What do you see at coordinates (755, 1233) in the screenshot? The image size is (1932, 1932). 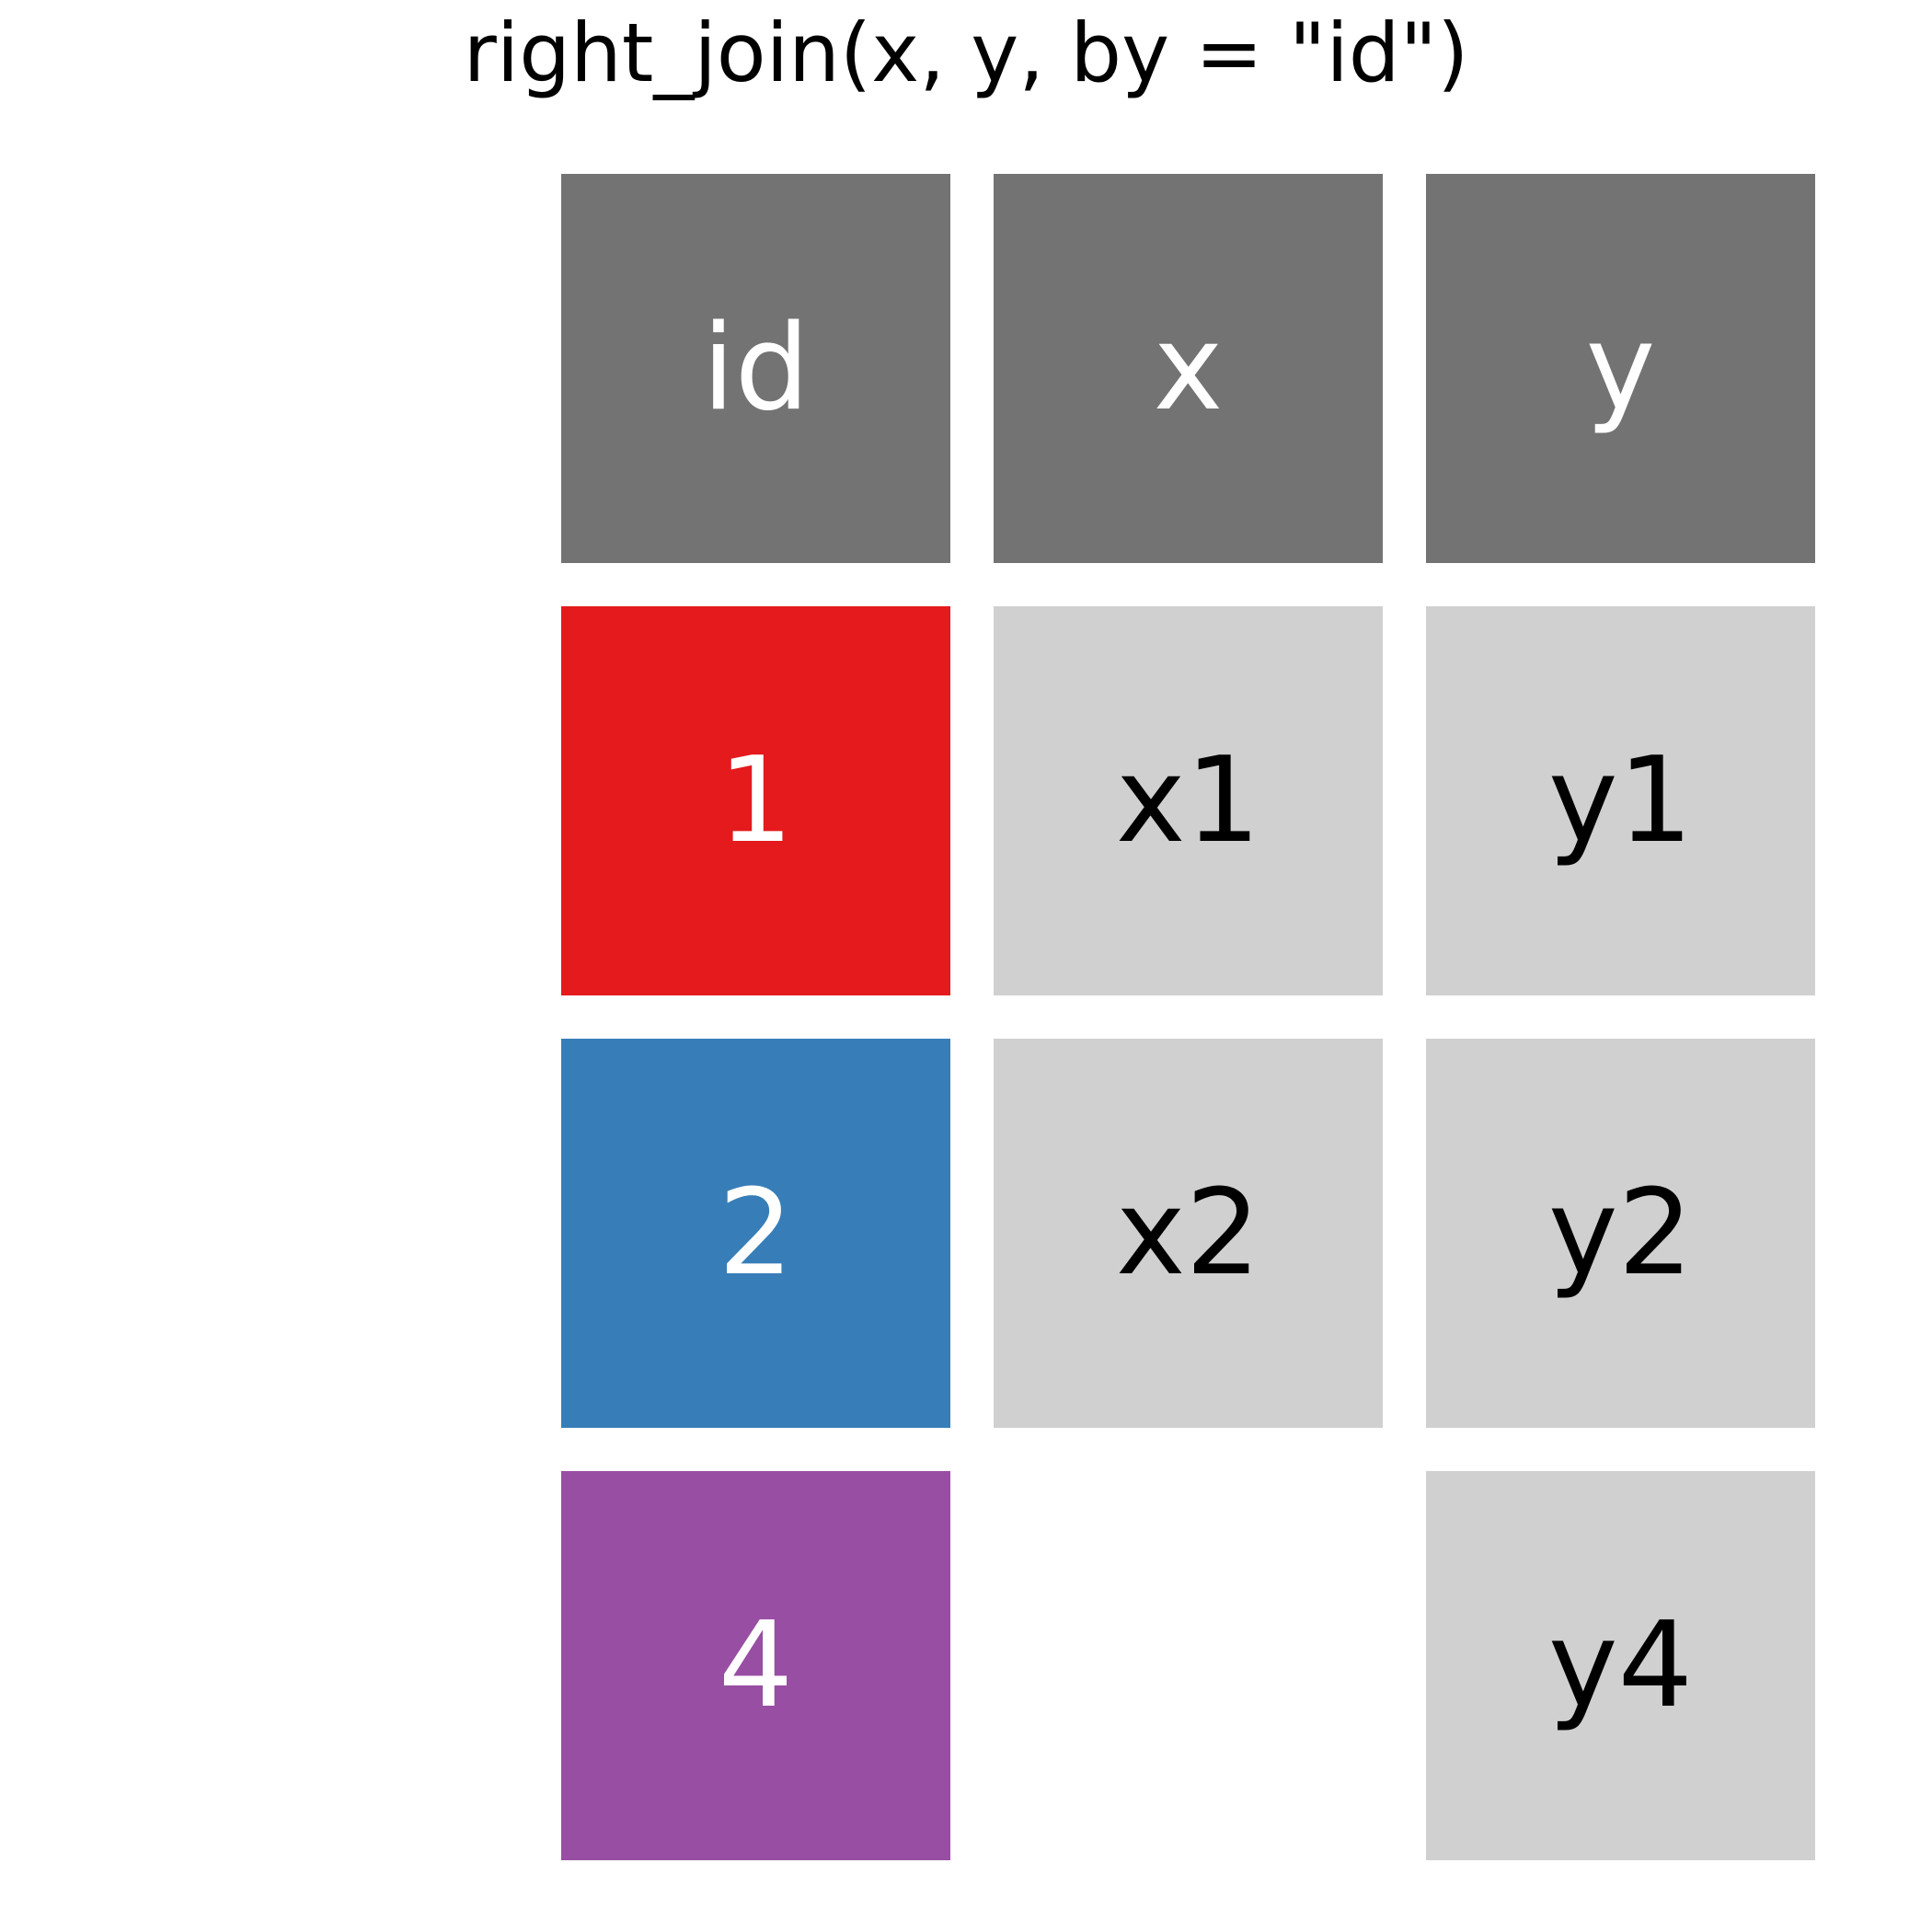 I see `id-cell: 2` at bounding box center [755, 1233].